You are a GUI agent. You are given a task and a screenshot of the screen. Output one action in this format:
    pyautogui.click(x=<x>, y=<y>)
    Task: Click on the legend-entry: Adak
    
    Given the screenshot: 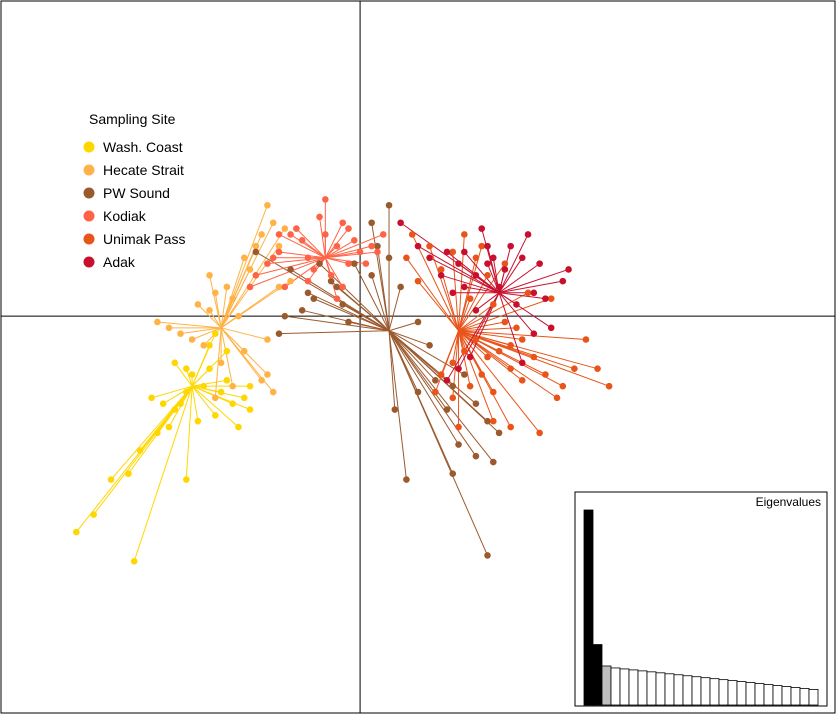 What is the action you would take?
    pyautogui.click(x=119, y=262)
    